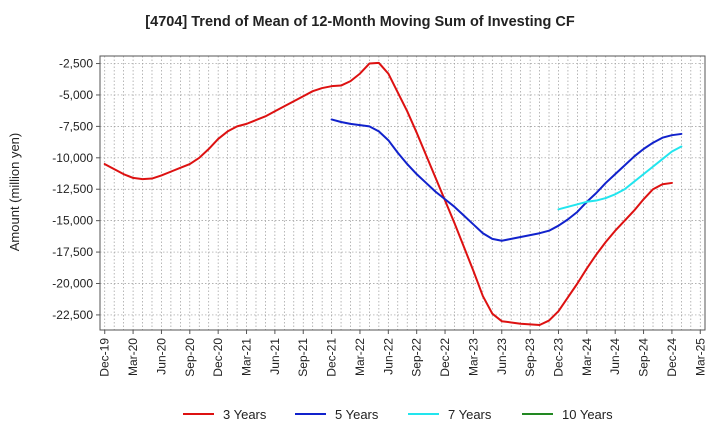 The width and height of the screenshot is (720, 440). What do you see at coordinates (558, 357) in the screenshot?
I see `x-tick-label: Dec-23` at bounding box center [558, 357].